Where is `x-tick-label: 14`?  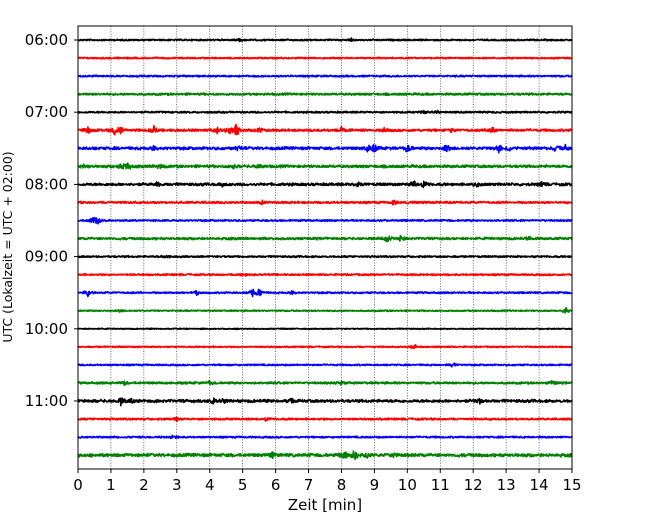 x-tick-label: 14 is located at coordinates (539, 485).